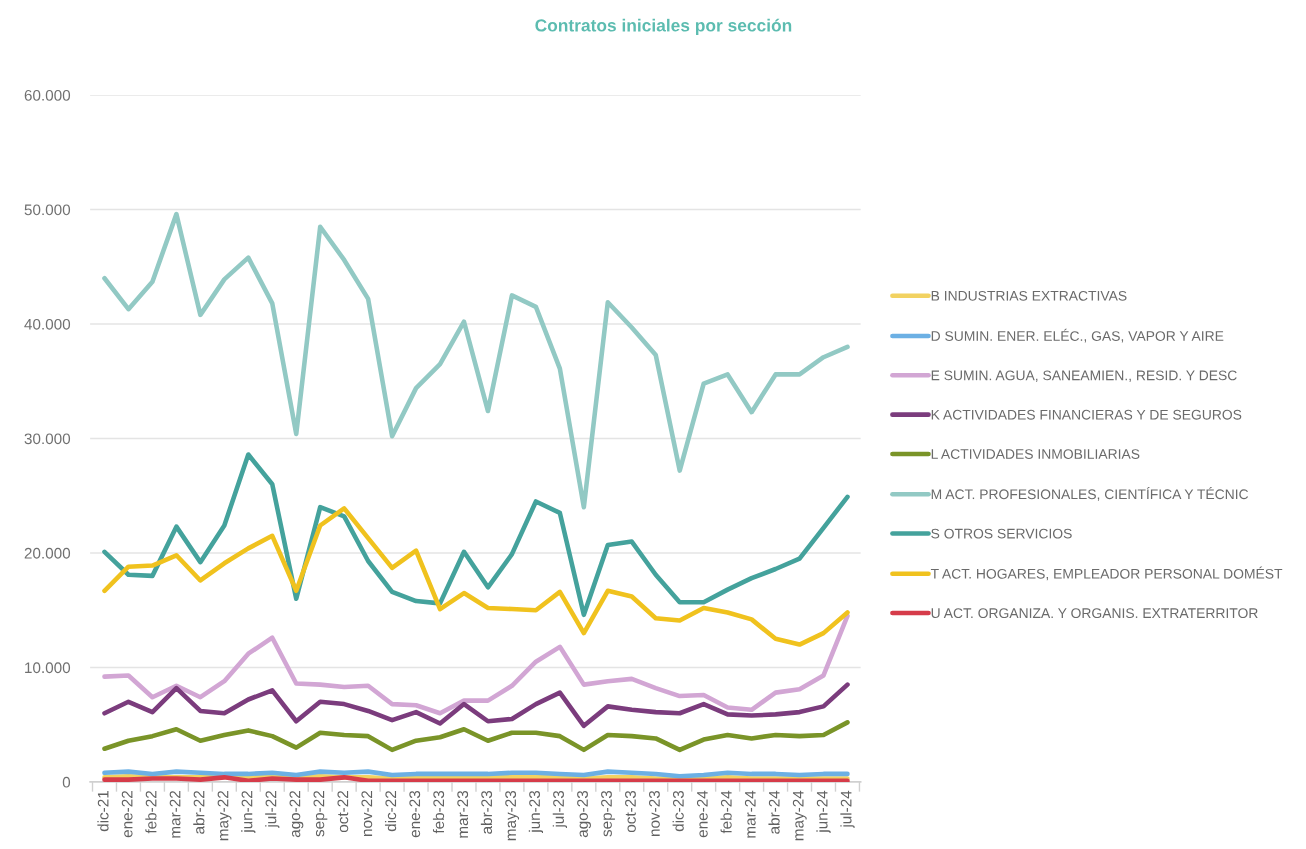 The height and width of the screenshot is (849, 1306). Describe the element at coordinates (296, 814) in the screenshot. I see `x-tick-label: ago-22` at that location.